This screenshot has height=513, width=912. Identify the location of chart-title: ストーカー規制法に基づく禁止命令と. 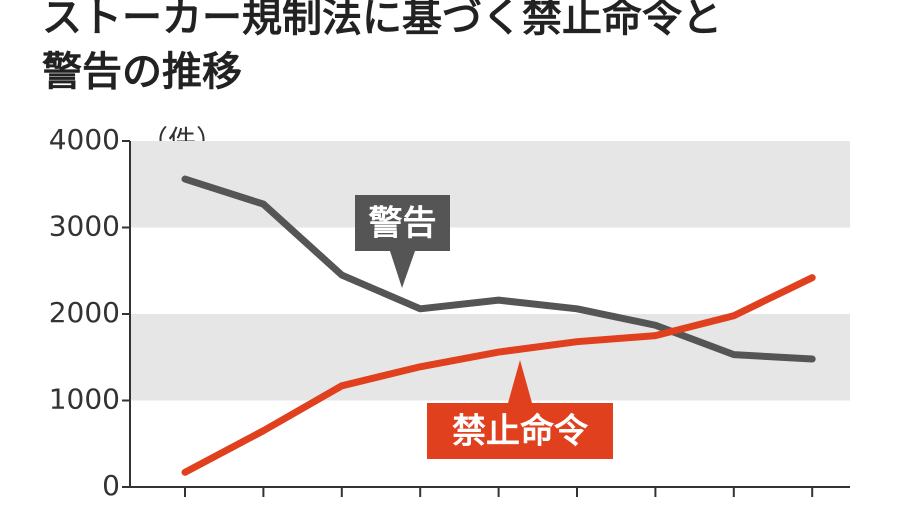
(382, 20).